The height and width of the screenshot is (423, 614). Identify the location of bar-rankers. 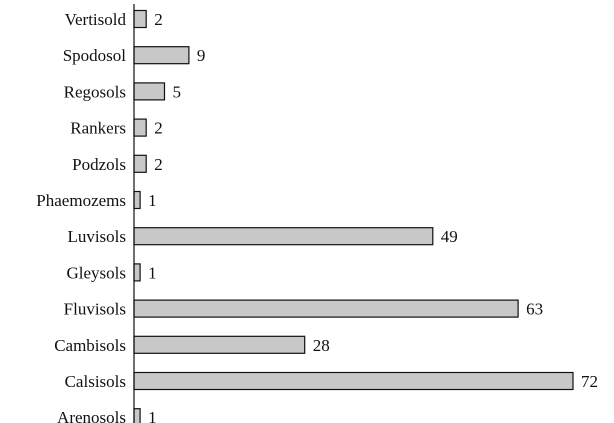
(140, 127).